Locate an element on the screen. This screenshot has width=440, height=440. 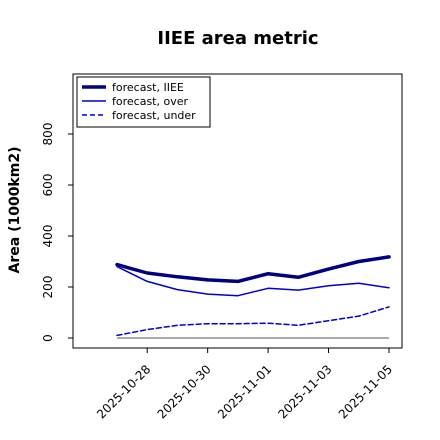
y-tick-label-200: 200 is located at coordinates (48, 287).